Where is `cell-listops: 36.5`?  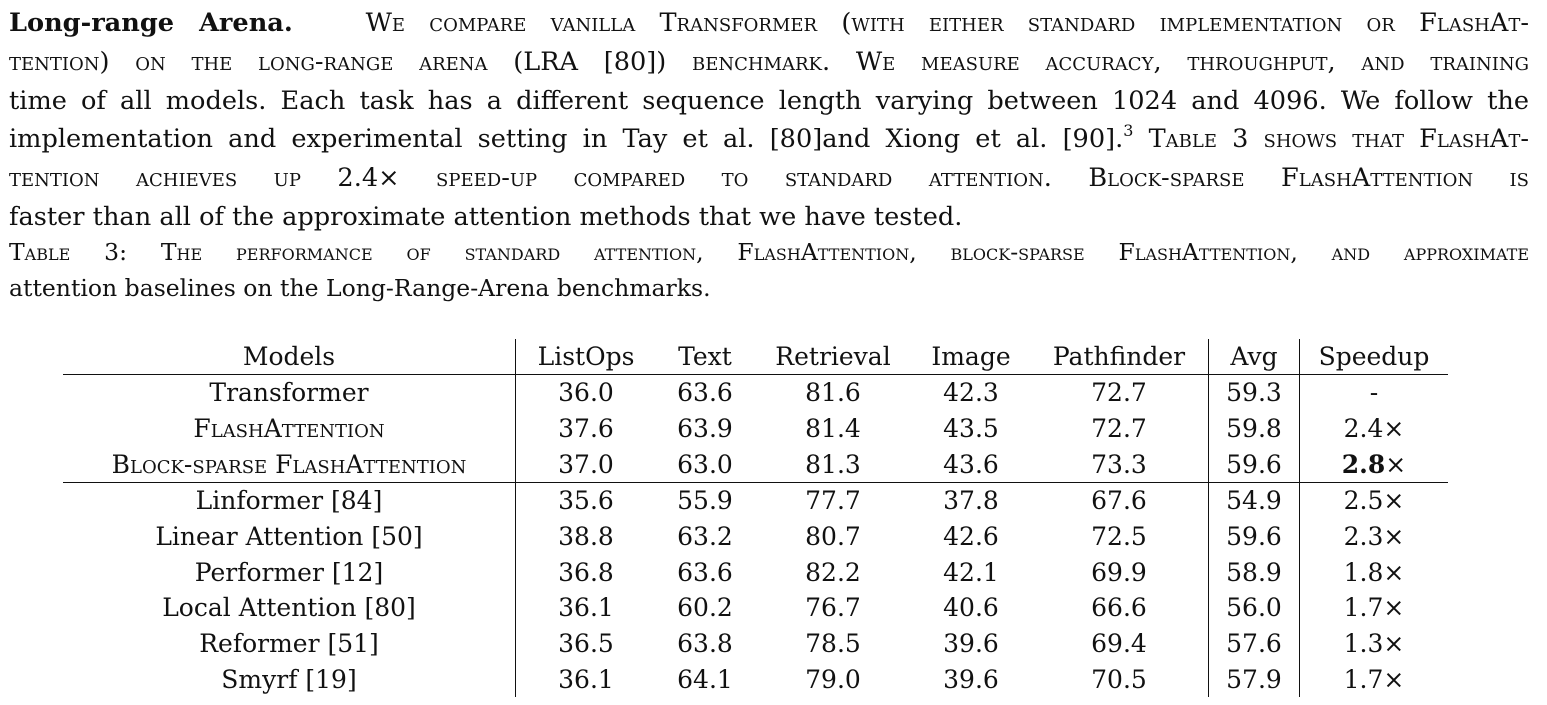
cell-listops: 36.5 is located at coordinates (586, 644).